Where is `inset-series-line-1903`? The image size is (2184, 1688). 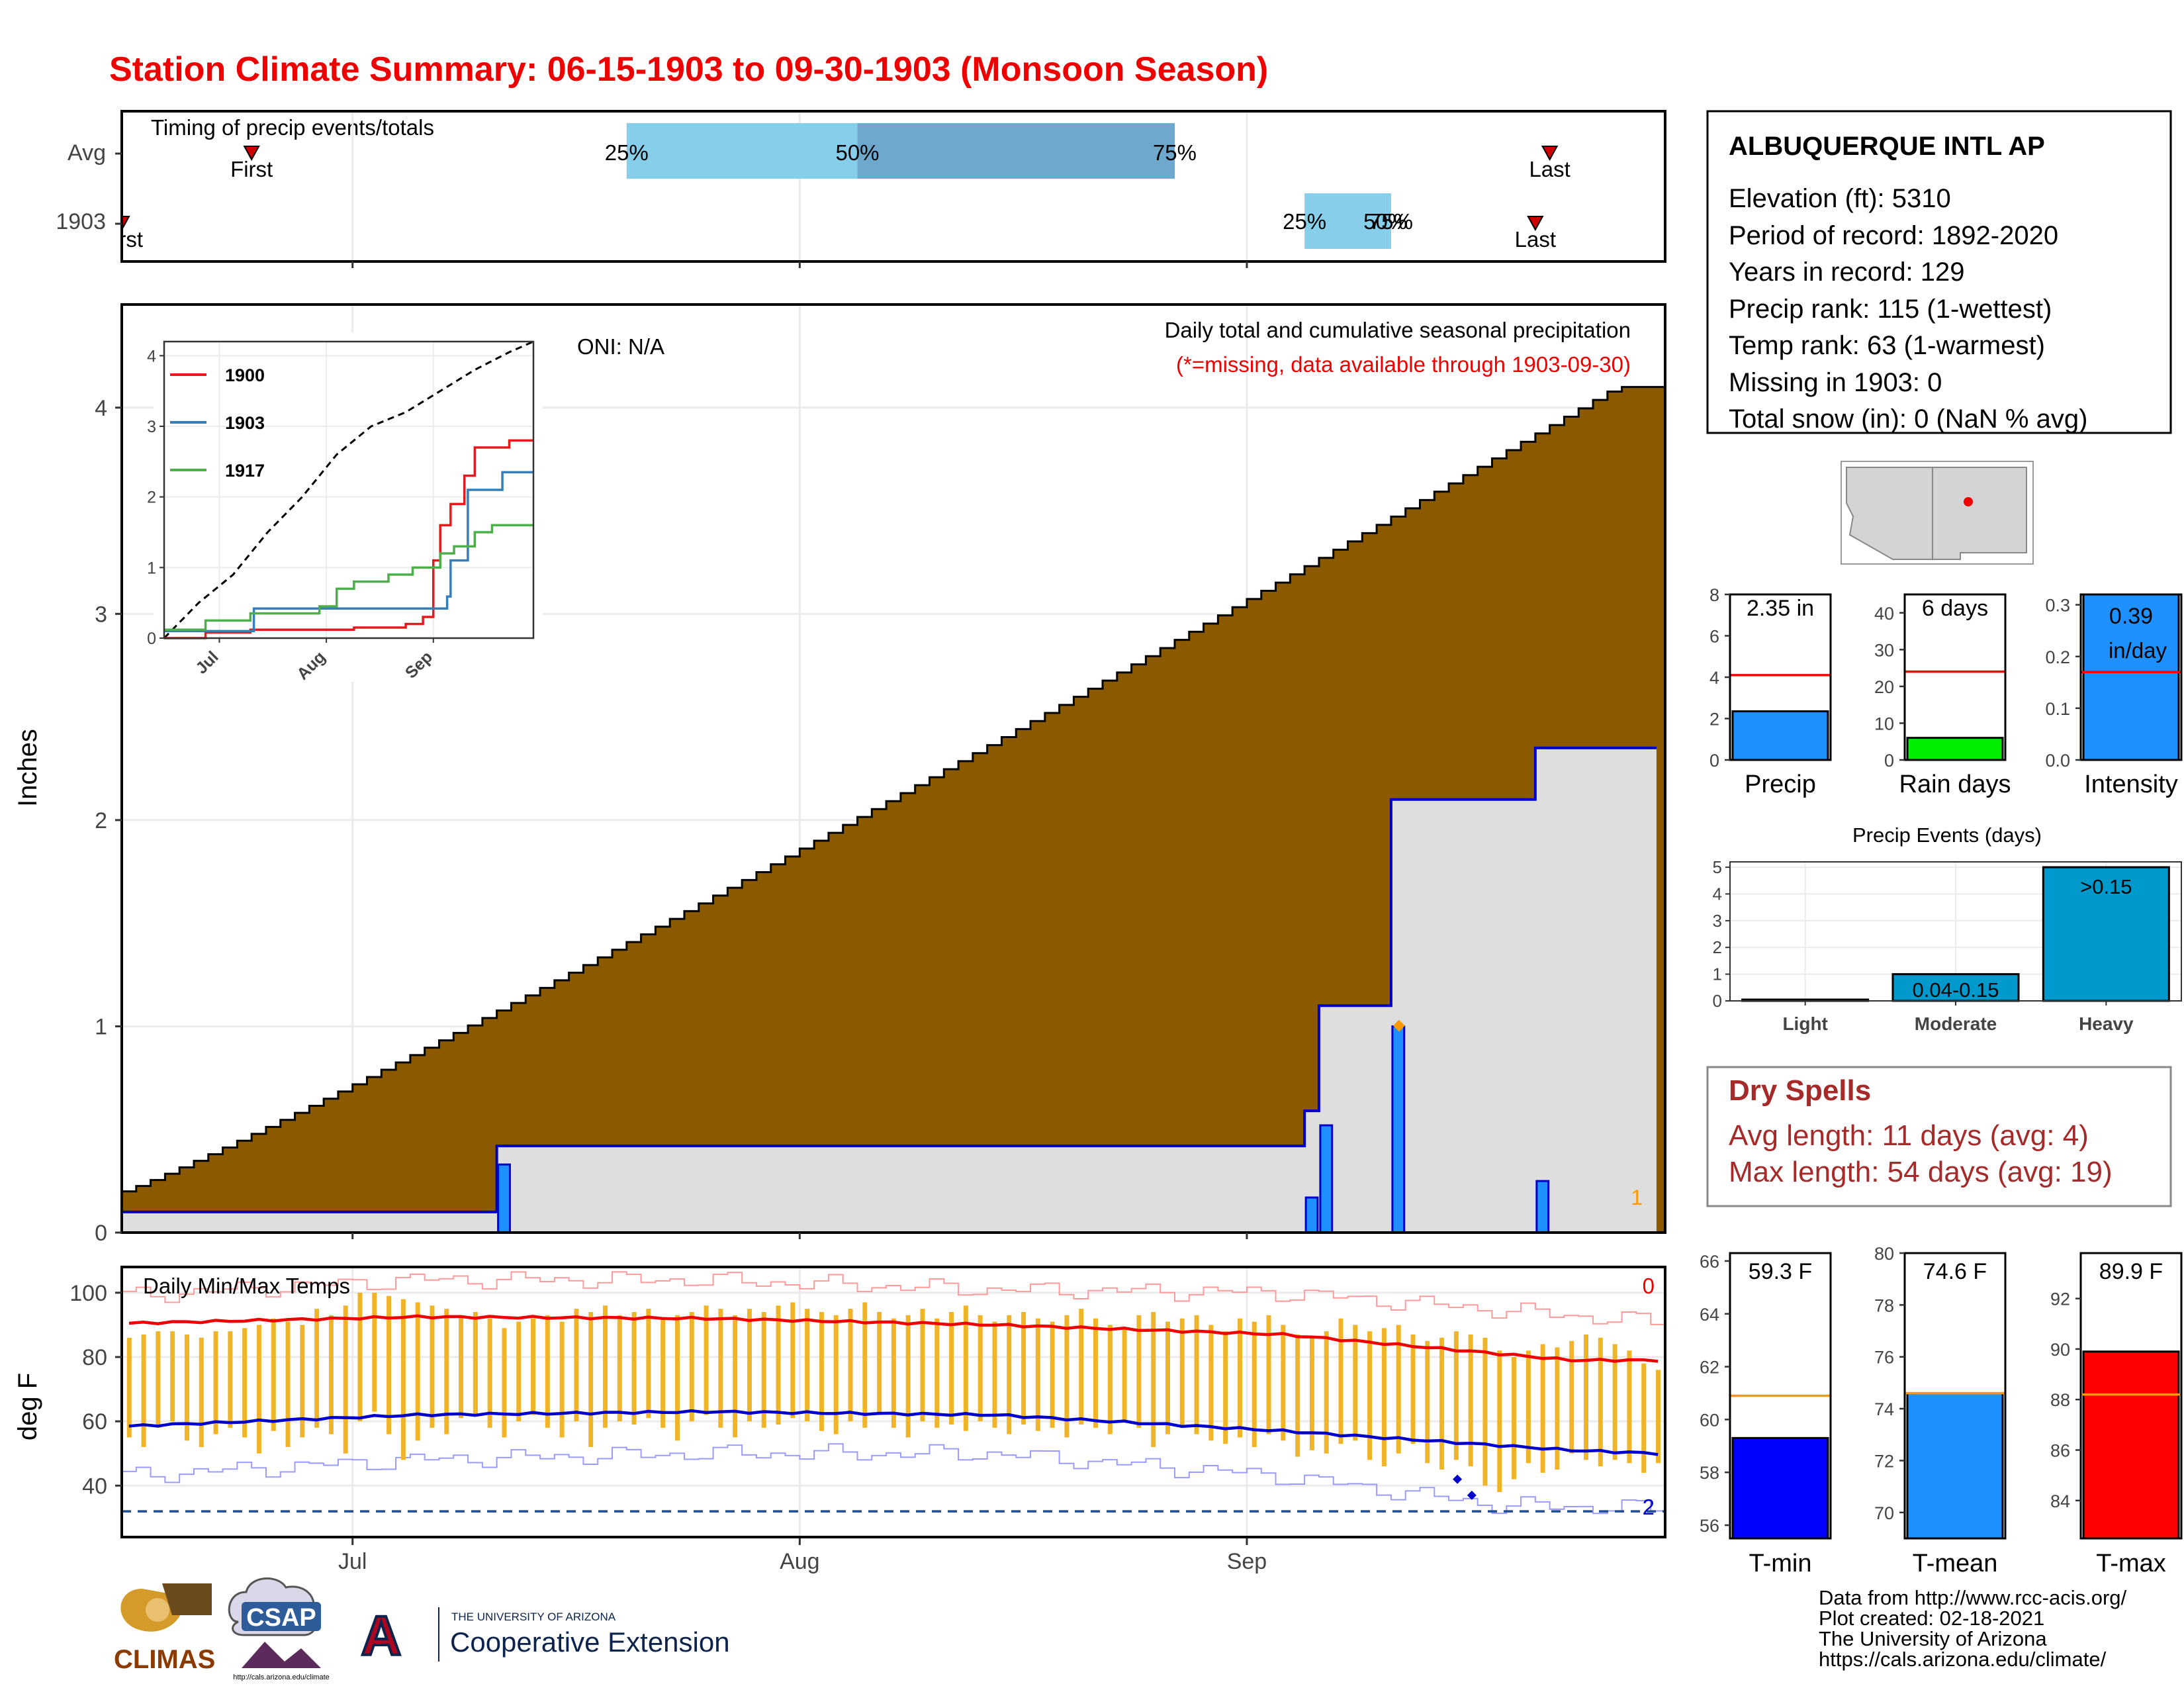
inset-series-line-1903 is located at coordinates (348, 552).